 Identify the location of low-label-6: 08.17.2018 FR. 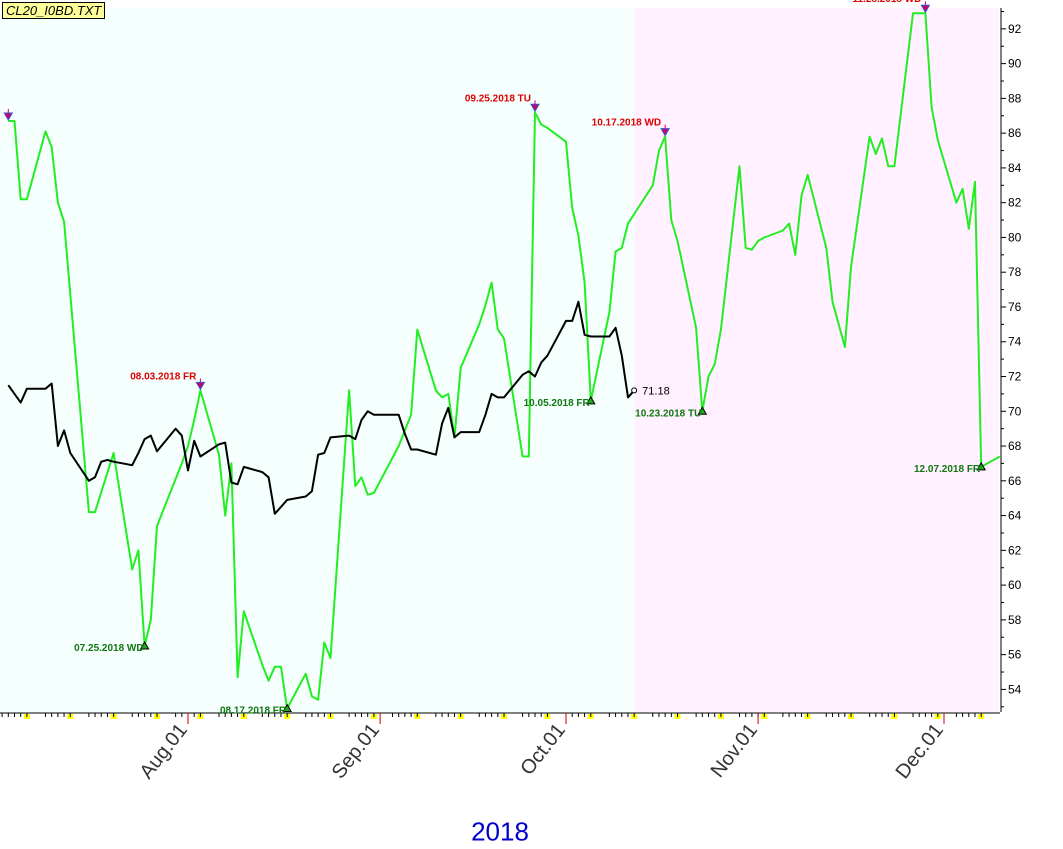
(253, 711).